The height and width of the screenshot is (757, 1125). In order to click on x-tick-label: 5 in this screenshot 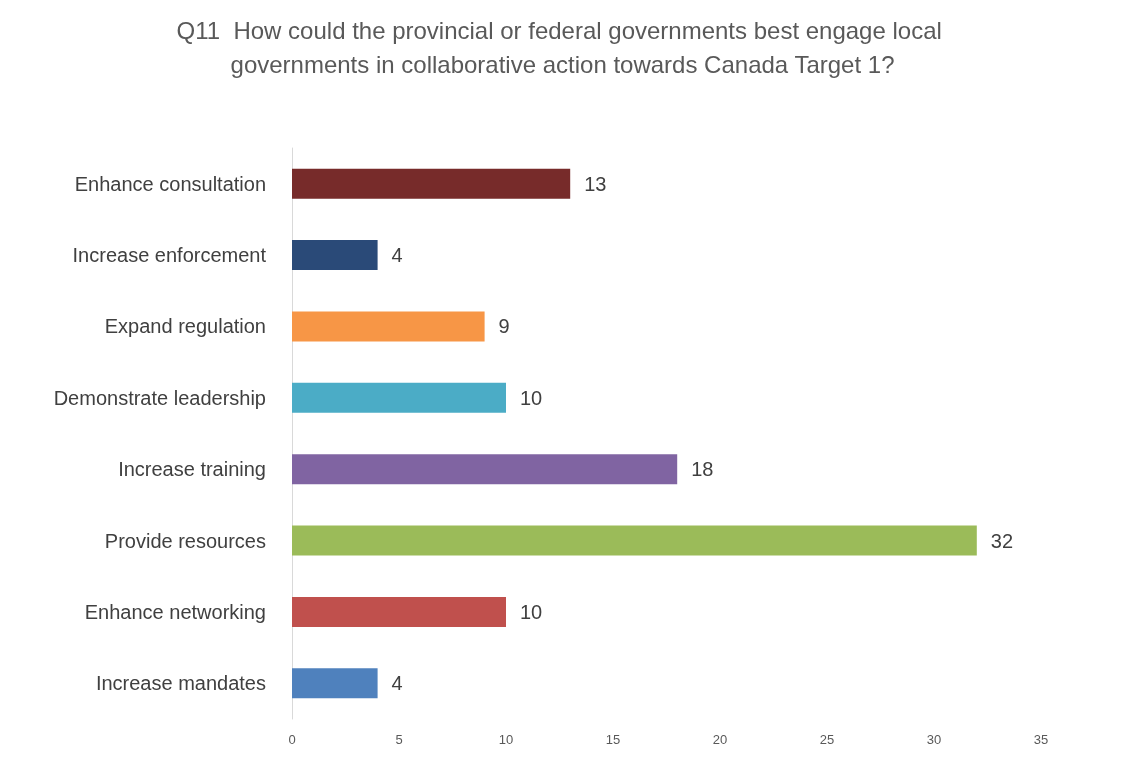, I will do `click(399, 739)`.